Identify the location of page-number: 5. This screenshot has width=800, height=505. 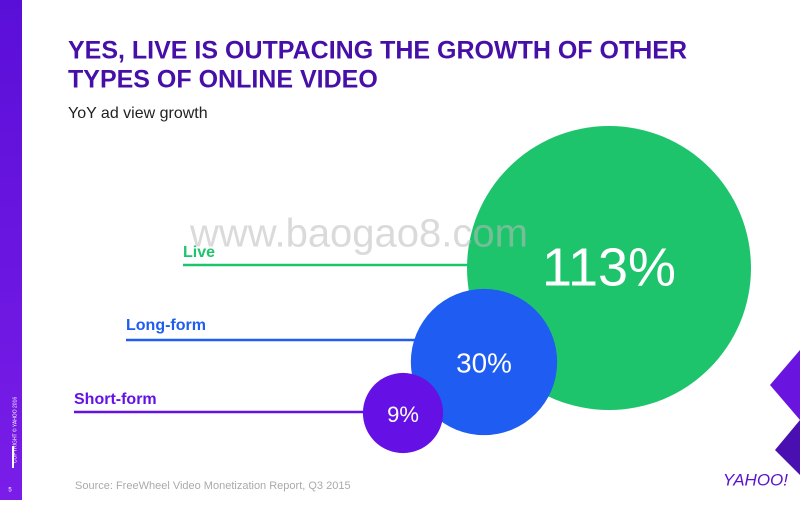
(10, 491).